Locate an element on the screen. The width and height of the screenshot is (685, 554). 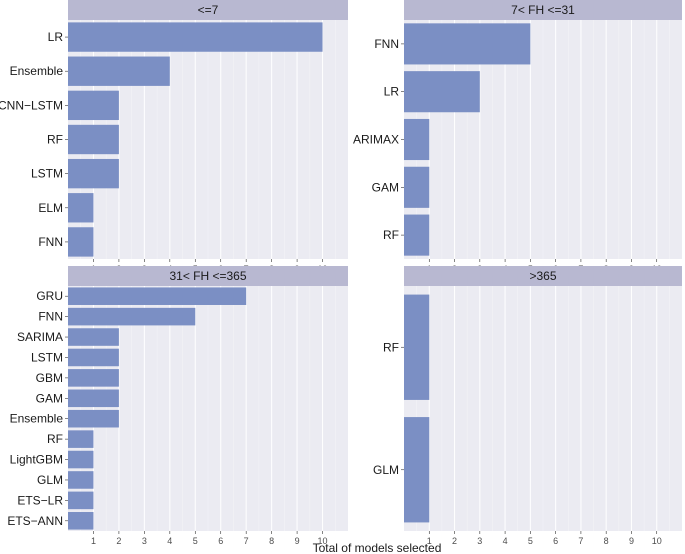
bar-gbm is located at coordinates (93, 378).